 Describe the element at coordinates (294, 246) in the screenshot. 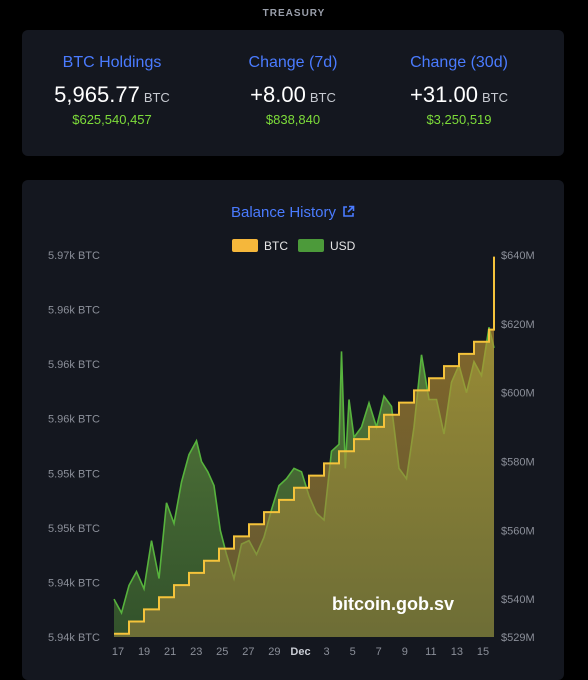

I see `chart-legend: BTC USD` at that location.